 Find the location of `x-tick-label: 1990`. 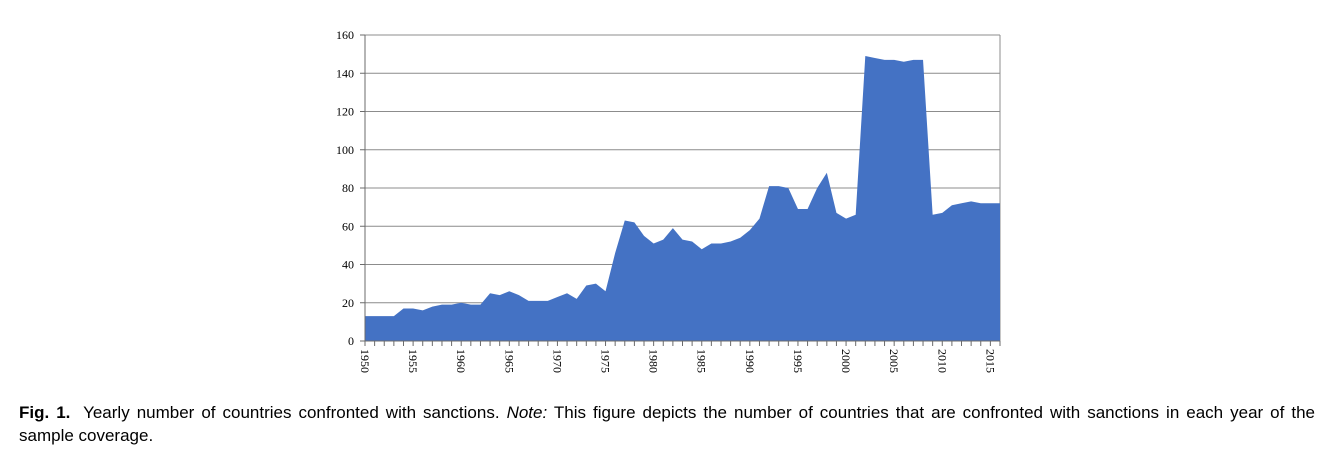

x-tick-label: 1990 is located at coordinates (750, 361).